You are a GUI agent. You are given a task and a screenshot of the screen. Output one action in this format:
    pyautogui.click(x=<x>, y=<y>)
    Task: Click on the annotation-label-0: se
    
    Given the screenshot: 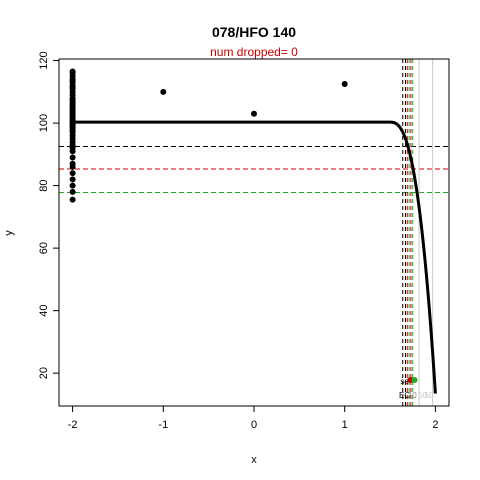 What is the action you would take?
    pyautogui.click(x=404, y=381)
    